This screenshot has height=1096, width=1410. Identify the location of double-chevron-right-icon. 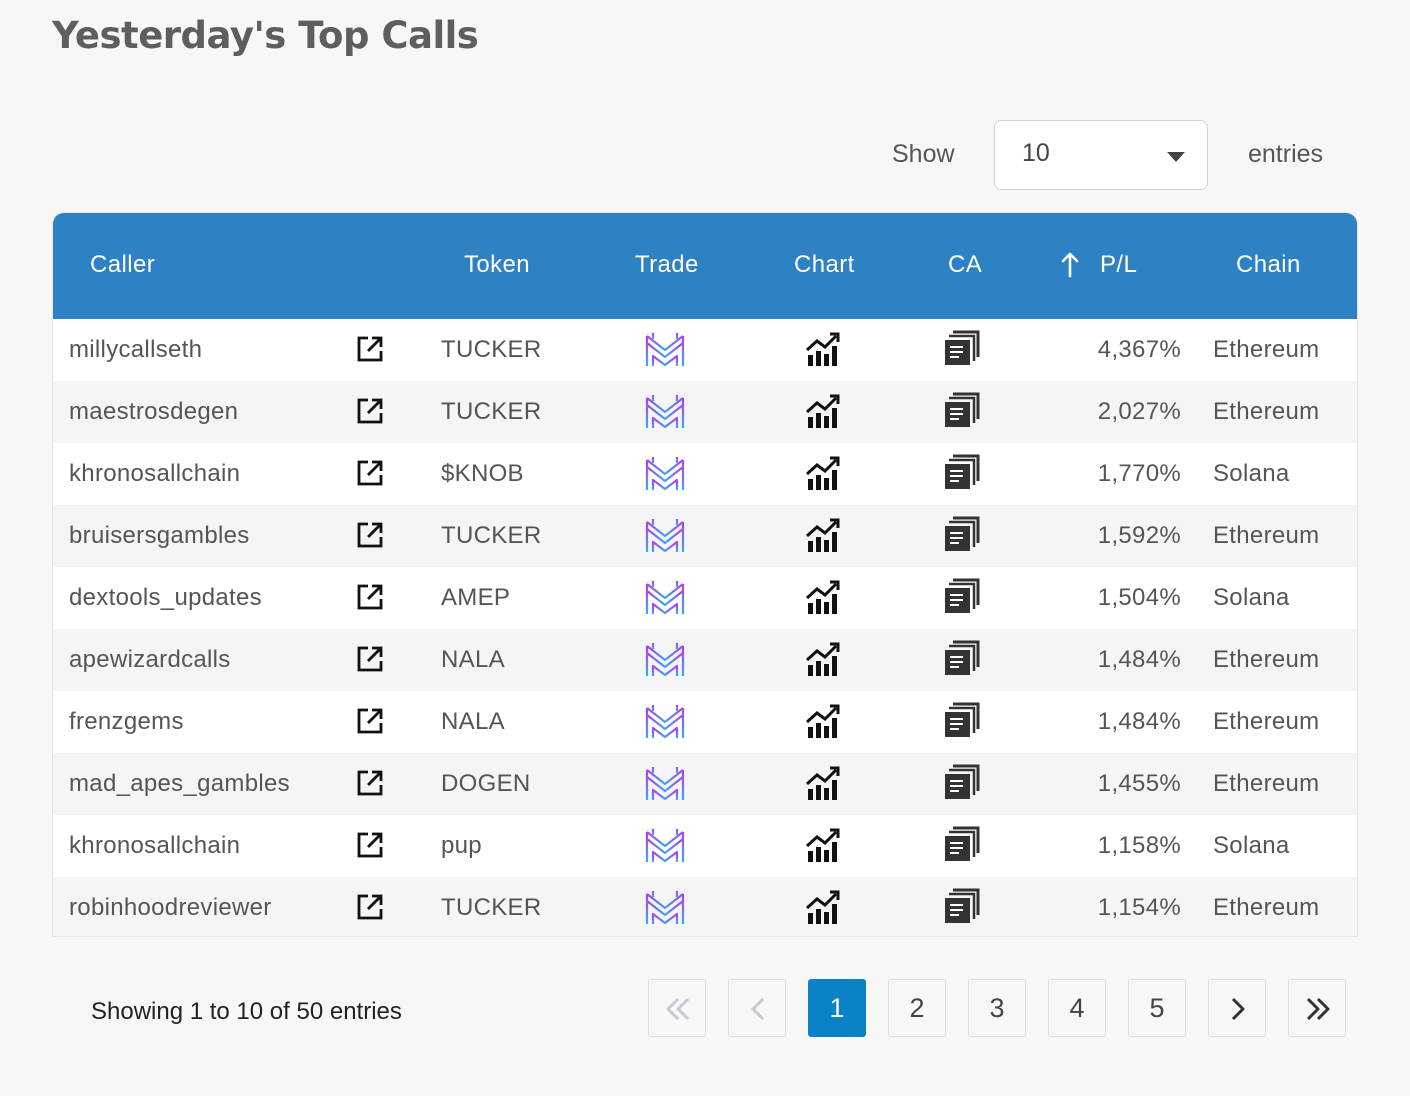
(1318, 1009).